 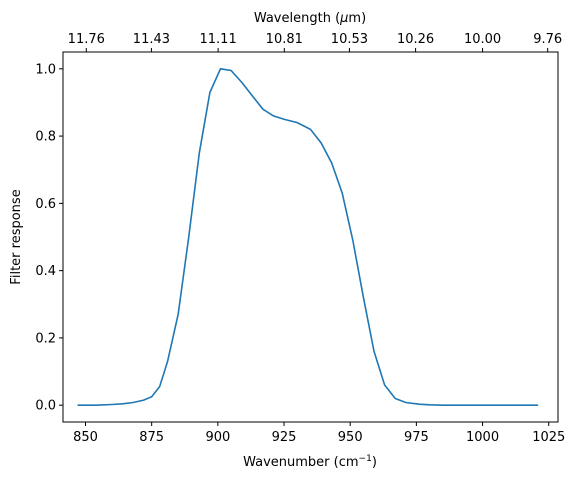 What do you see at coordinates (151, 39) in the screenshot?
I see `top-tick-label: 11.43` at bounding box center [151, 39].